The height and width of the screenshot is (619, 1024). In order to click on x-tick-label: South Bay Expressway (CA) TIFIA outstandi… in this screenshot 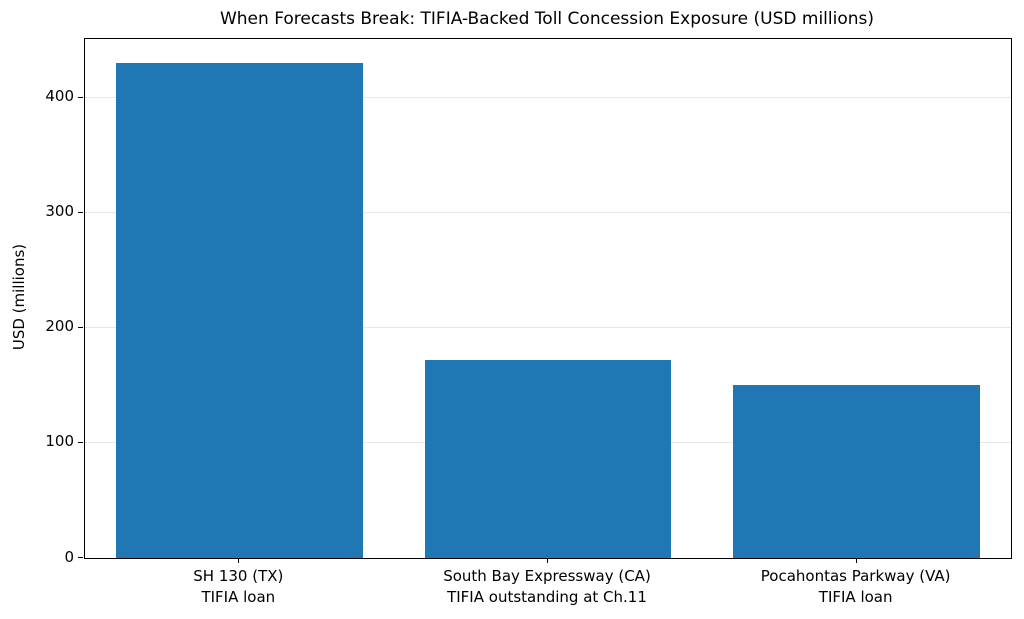, I will do `click(547, 587)`.